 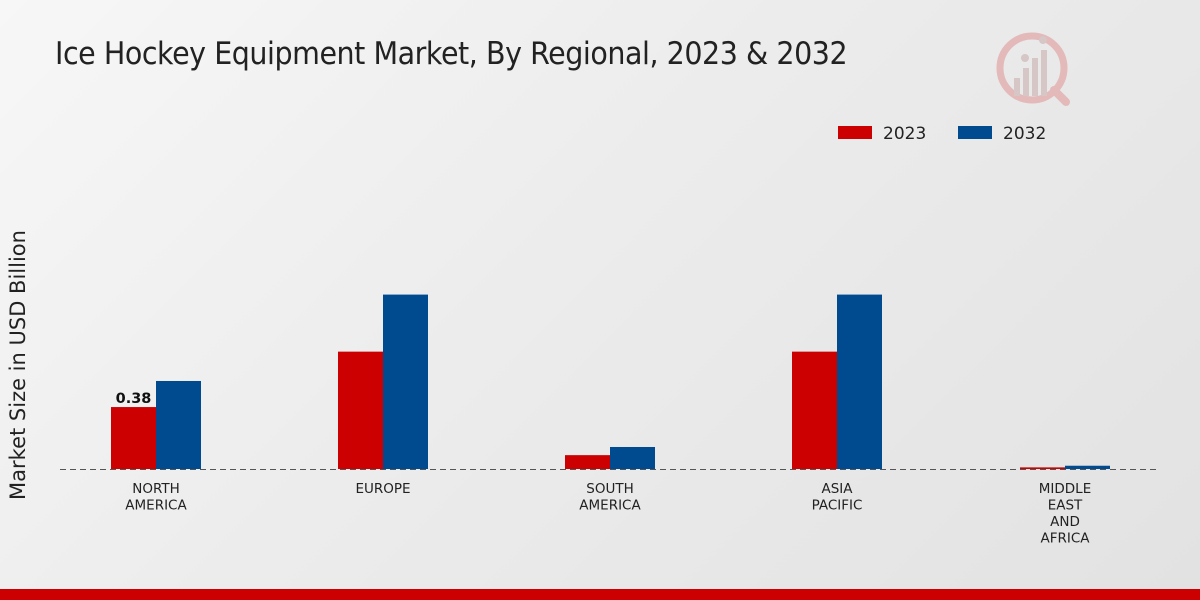 I want to click on x-tick-label-1: EUROPE, so click(x=382, y=489).